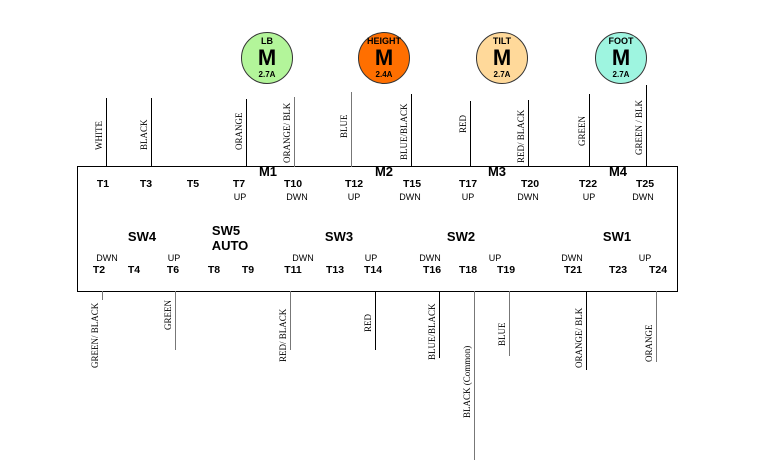 This screenshot has width=762, height=466. I want to click on wire-label: ORANGE/ BLK, so click(579, 337).